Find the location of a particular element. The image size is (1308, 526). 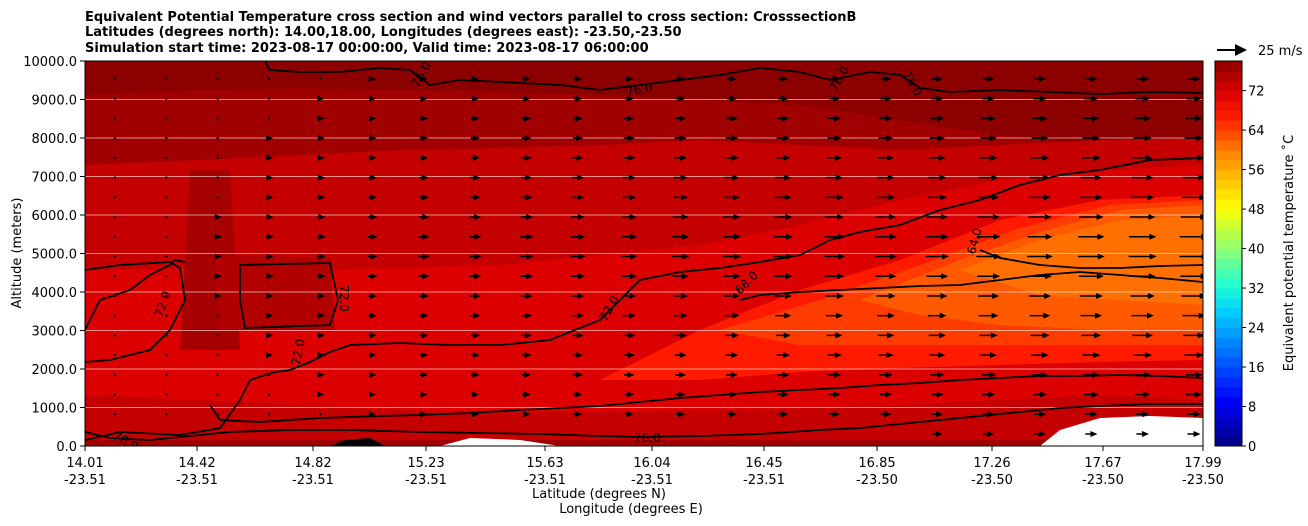

x-tick-label-lon: -23.50 is located at coordinates (1203, 480).